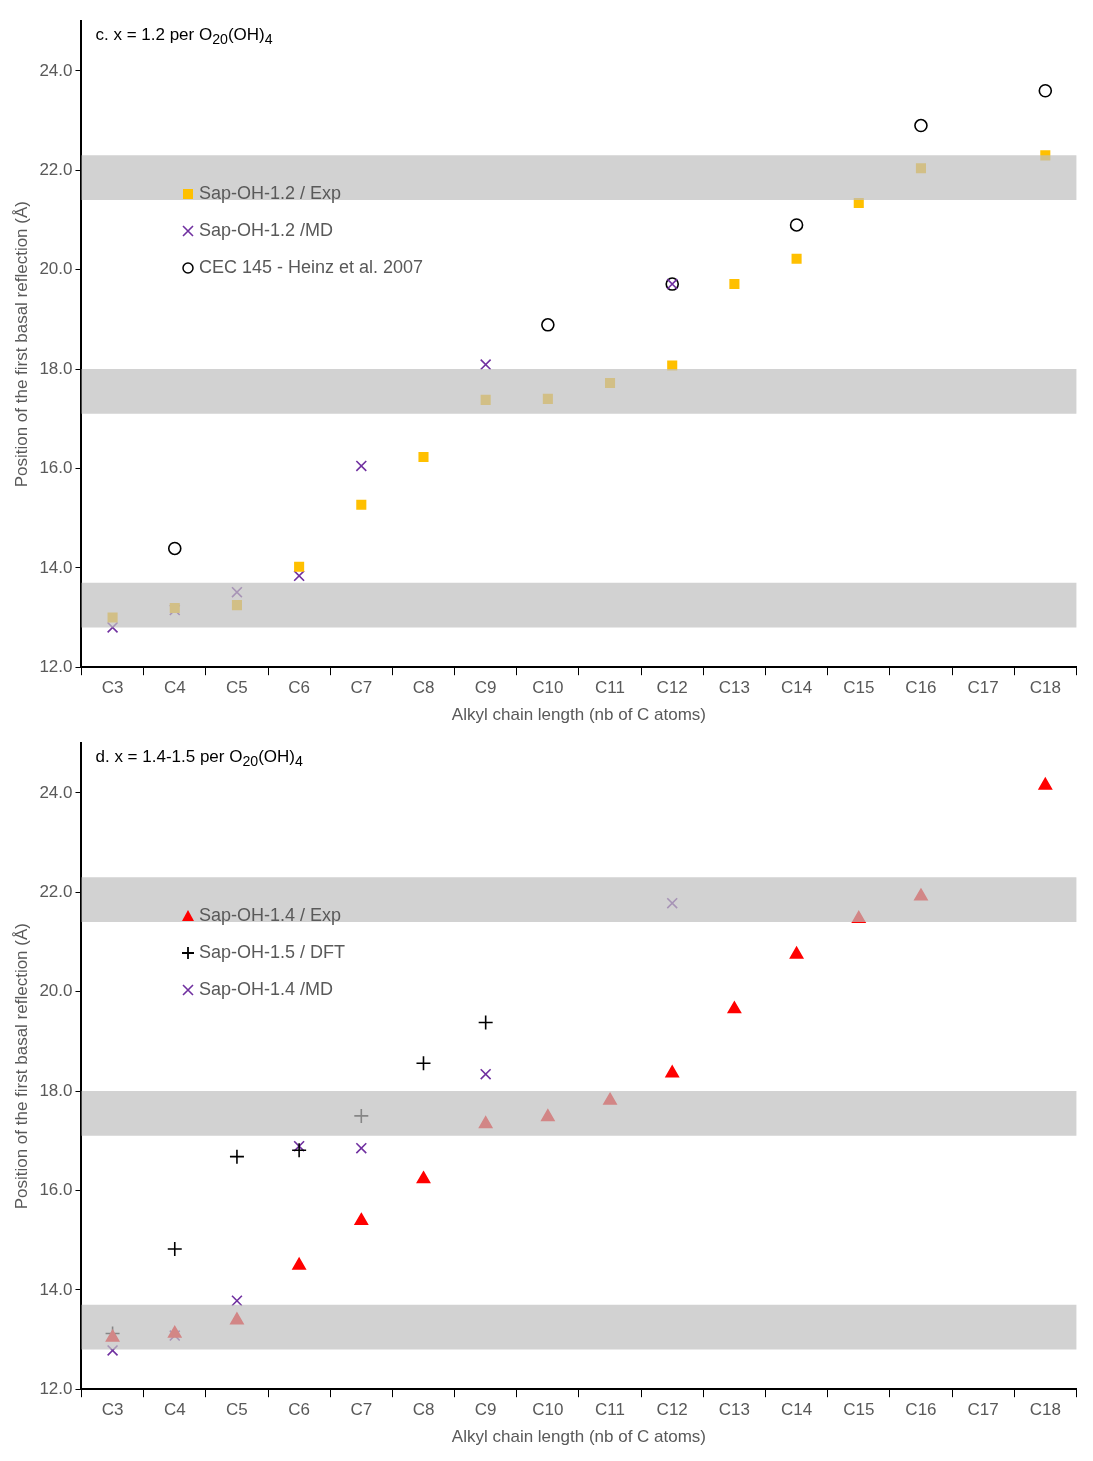  What do you see at coordinates (270, 193) in the screenshot?
I see `legend-label: Sap-OH-1.2 / Exp` at bounding box center [270, 193].